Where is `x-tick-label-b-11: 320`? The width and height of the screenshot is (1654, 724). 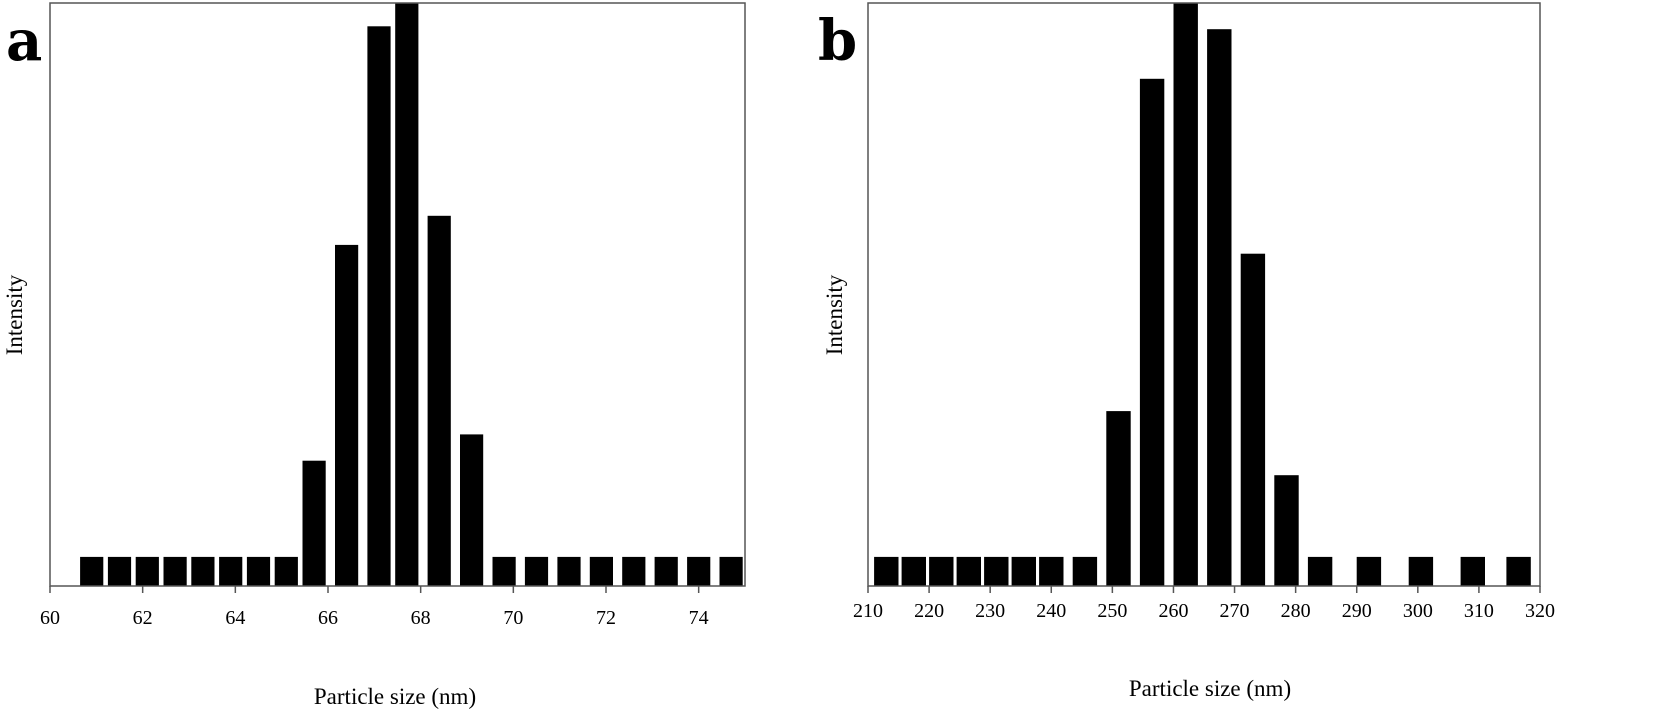 x-tick-label-b-11: 320 is located at coordinates (1540, 611).